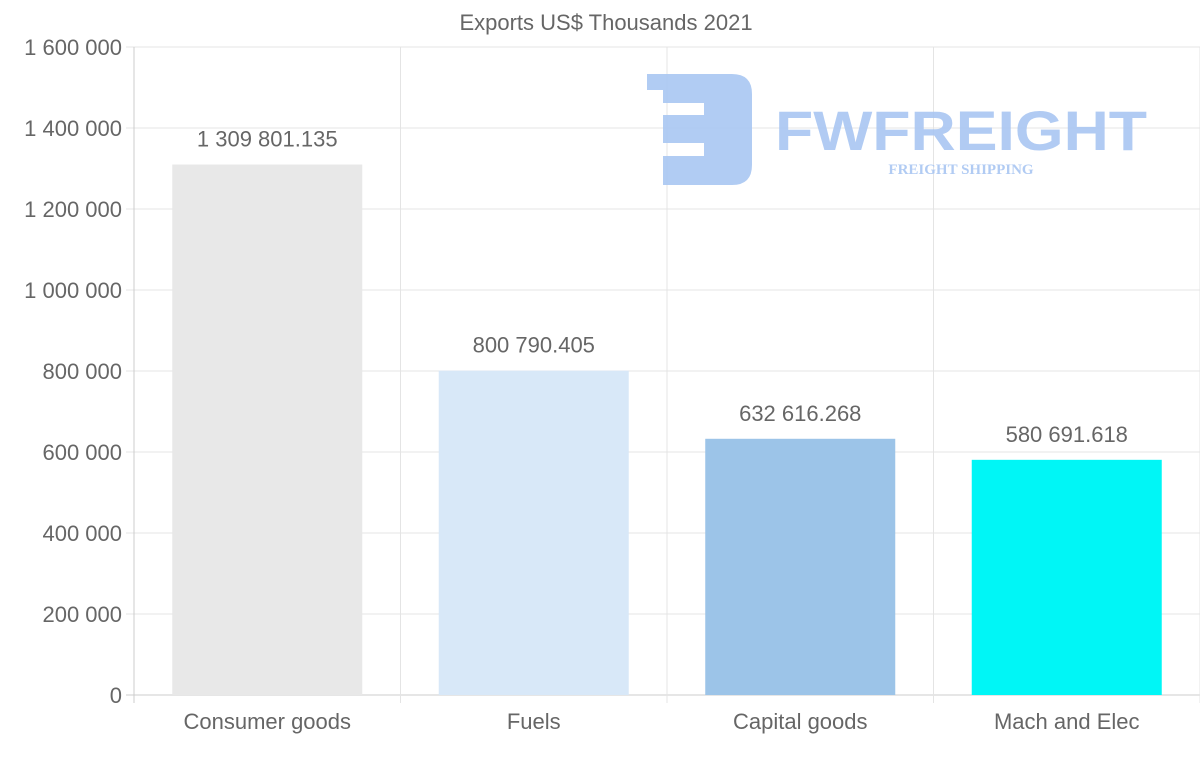 This screenshot has width=1200, height=763. I want to click on bar-capital-goods, so click(800, 566).